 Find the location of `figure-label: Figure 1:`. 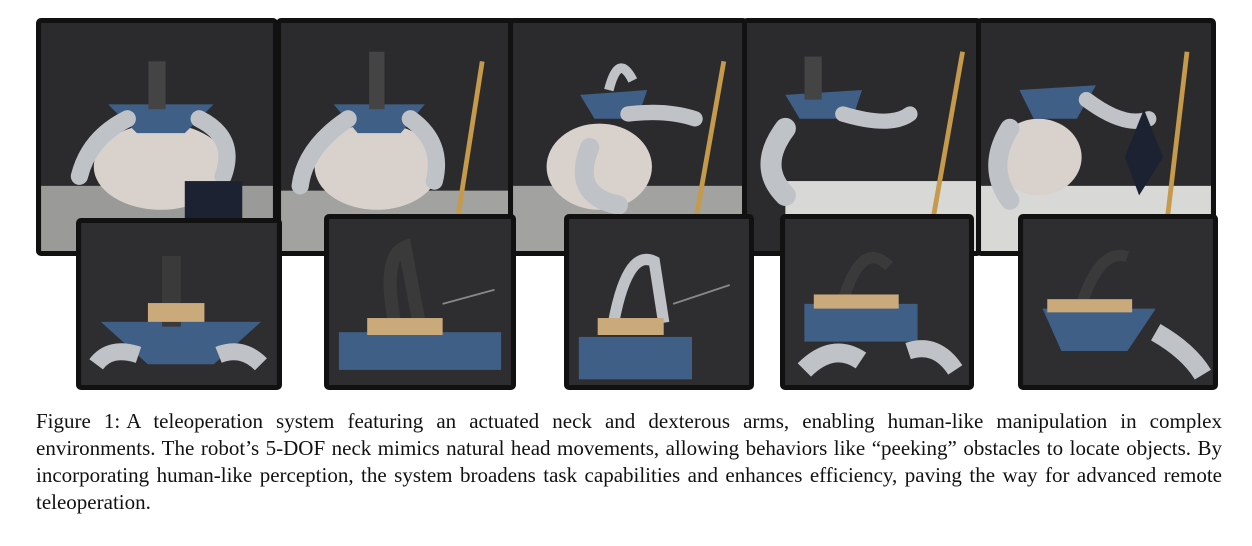

figure-label: Figure 1: is located at coordinates (78, 421).